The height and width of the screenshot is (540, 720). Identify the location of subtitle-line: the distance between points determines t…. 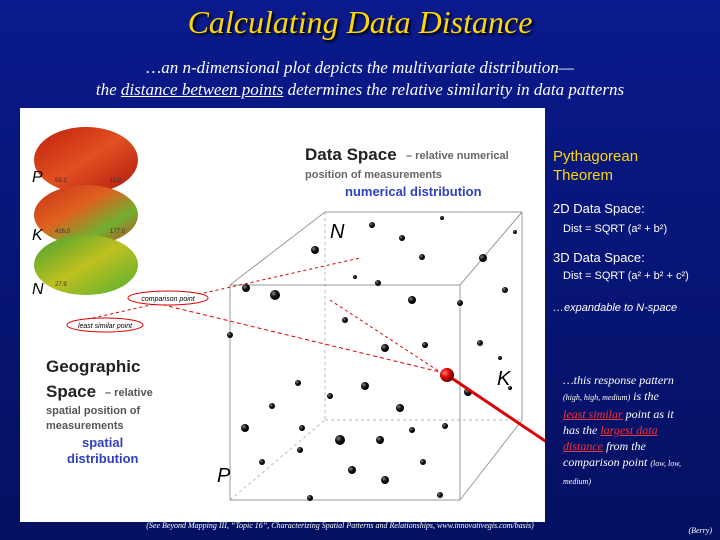
(360, 90).